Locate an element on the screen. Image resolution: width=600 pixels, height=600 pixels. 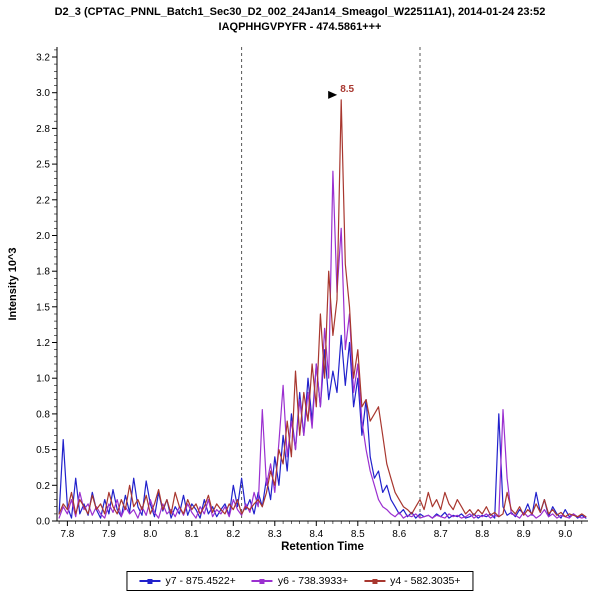
legend-swatch-y4-icon is located at coordinates (375, 581).